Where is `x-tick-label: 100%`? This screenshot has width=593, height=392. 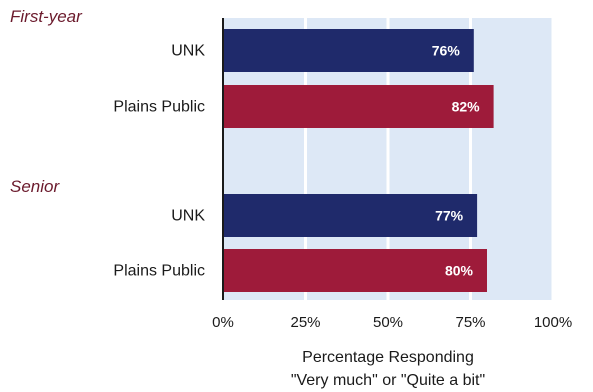
x-tick-label: 100% is located at coordinates (553, 322).